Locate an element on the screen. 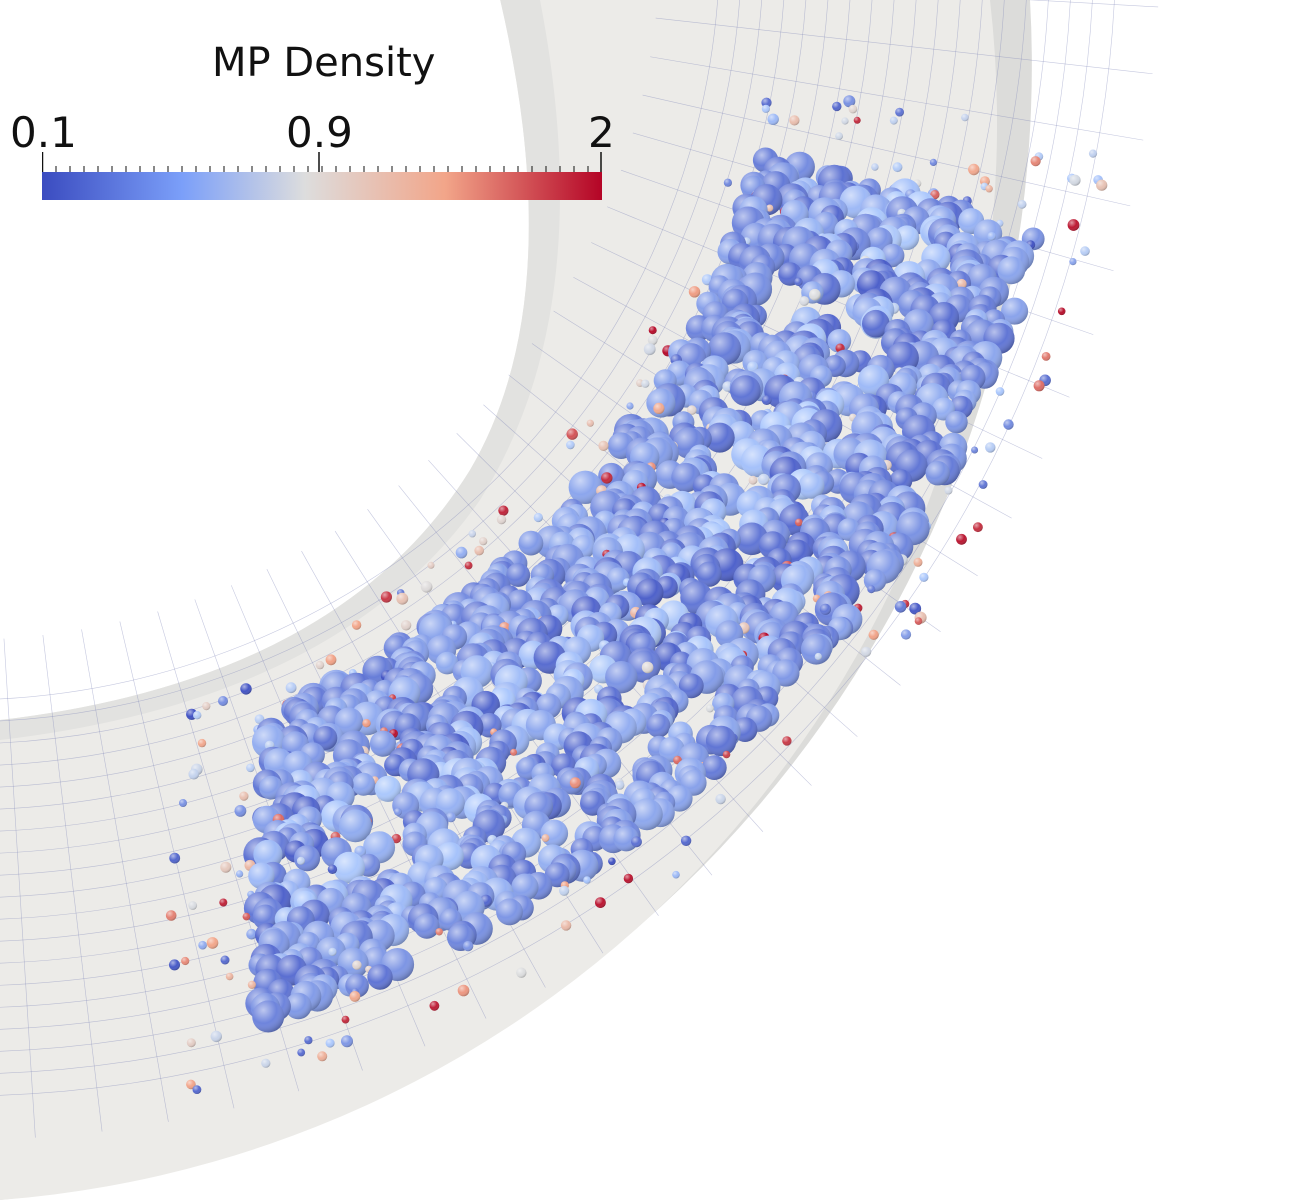 This screenshot has width=1314, height=1200. colorbar-max-label: 2 is located at coordinates (601, 132).